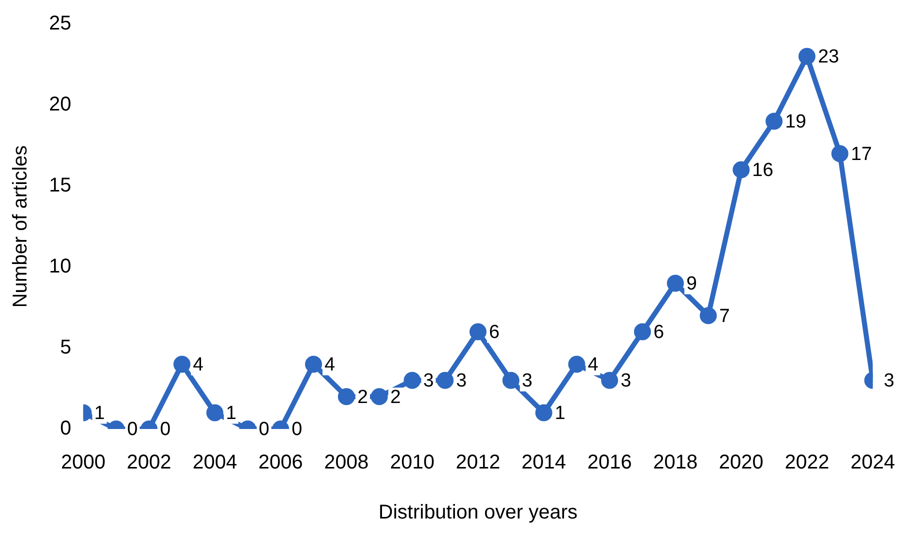 This screenshot has width=917, height=534. What do you see at coordinates (60, 185) in the screenshot?
I see `y-tick-label: 15` at bounding box center [60, 185].